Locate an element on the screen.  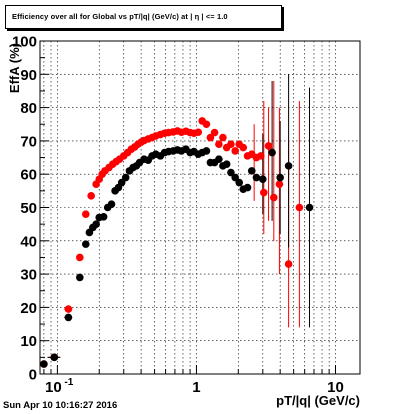
y-tick-label: 20 is located at coordinates (28, 308).